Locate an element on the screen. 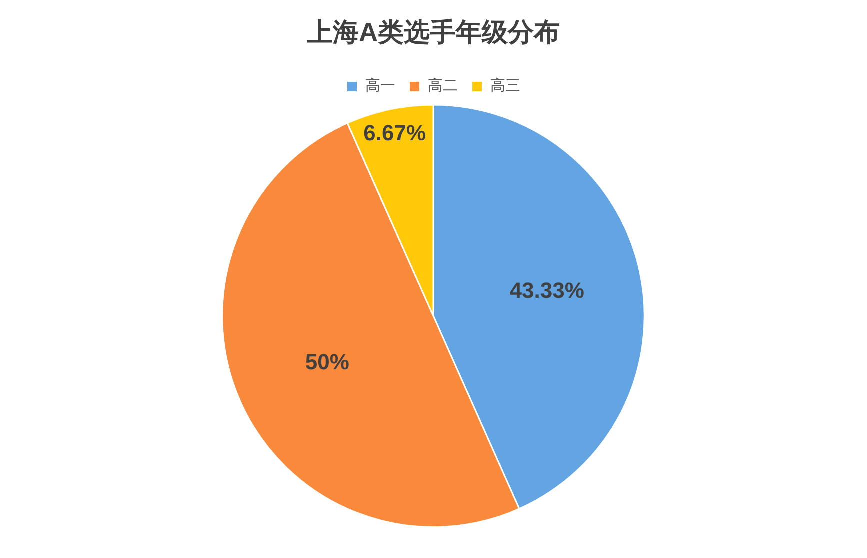 Image resolution: width=867 pixels, height=558 pixels. legend-label: 高二 is located at coordinates (443, 85).